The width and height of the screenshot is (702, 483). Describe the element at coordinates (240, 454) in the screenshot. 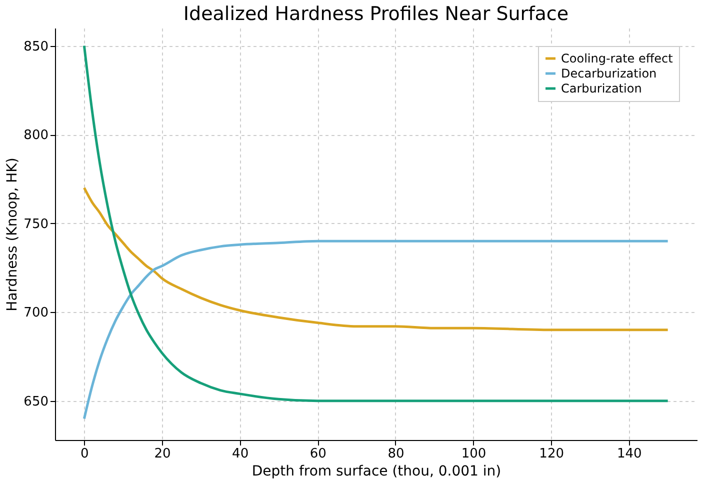

I see `x-tick-label: 40` at that location.